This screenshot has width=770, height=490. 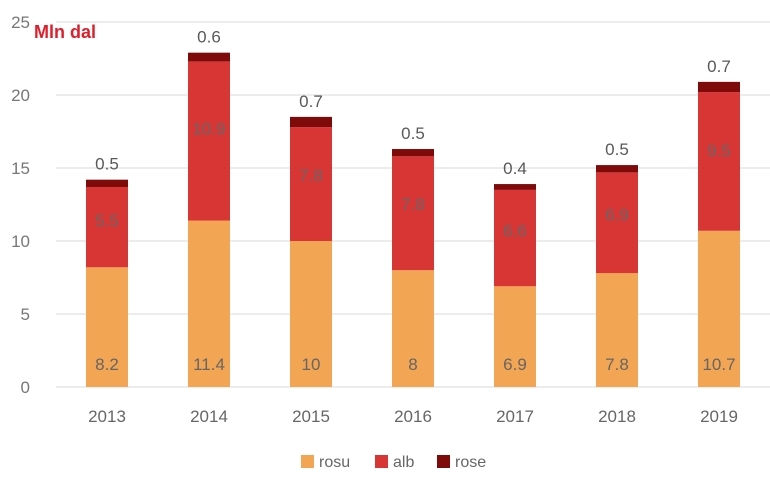 I want to click on legend-label-rosu: rosu, so click(x=334, y=462).